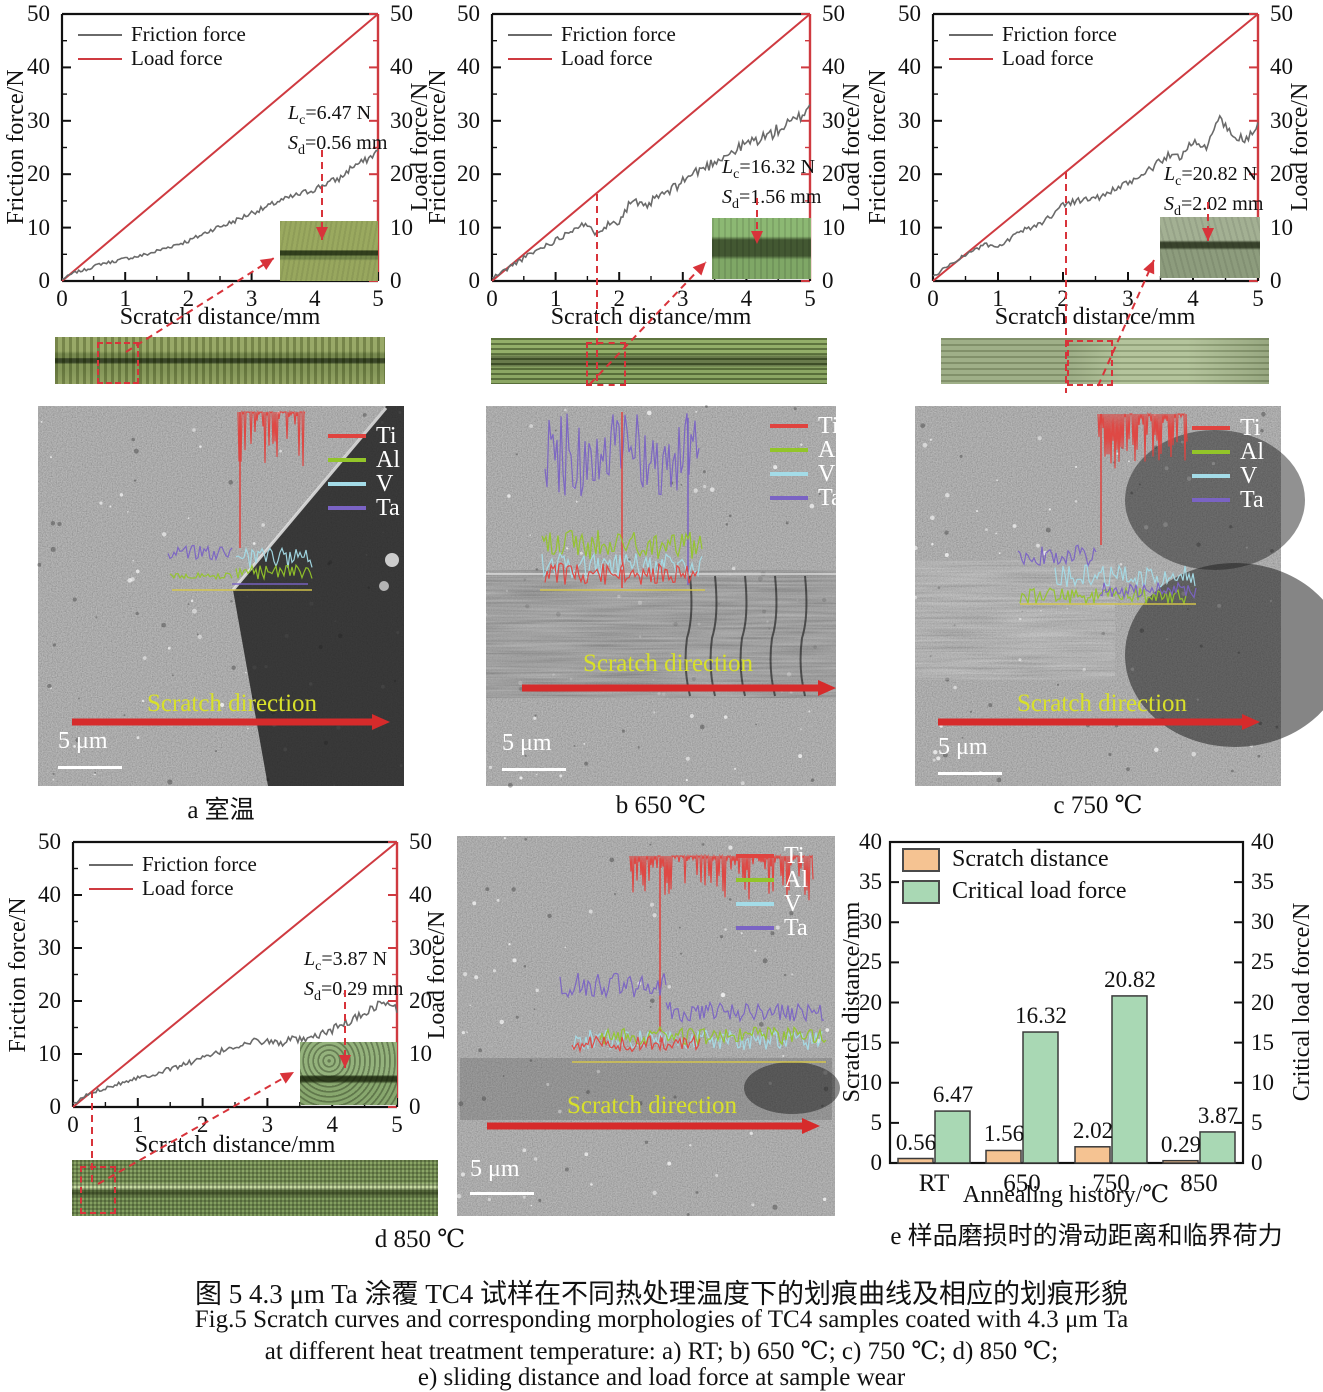  What do you see at coordinates (49, 947) in the screenshot?
I see `chart-d-ytick-left: 30` at bounding box center [49, 947].